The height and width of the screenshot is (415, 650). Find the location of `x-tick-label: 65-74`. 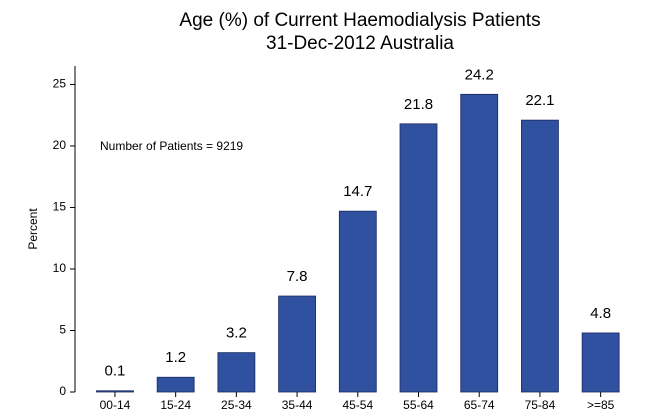

x-tick-label: 65-74 is located at coordinates (479, 405).